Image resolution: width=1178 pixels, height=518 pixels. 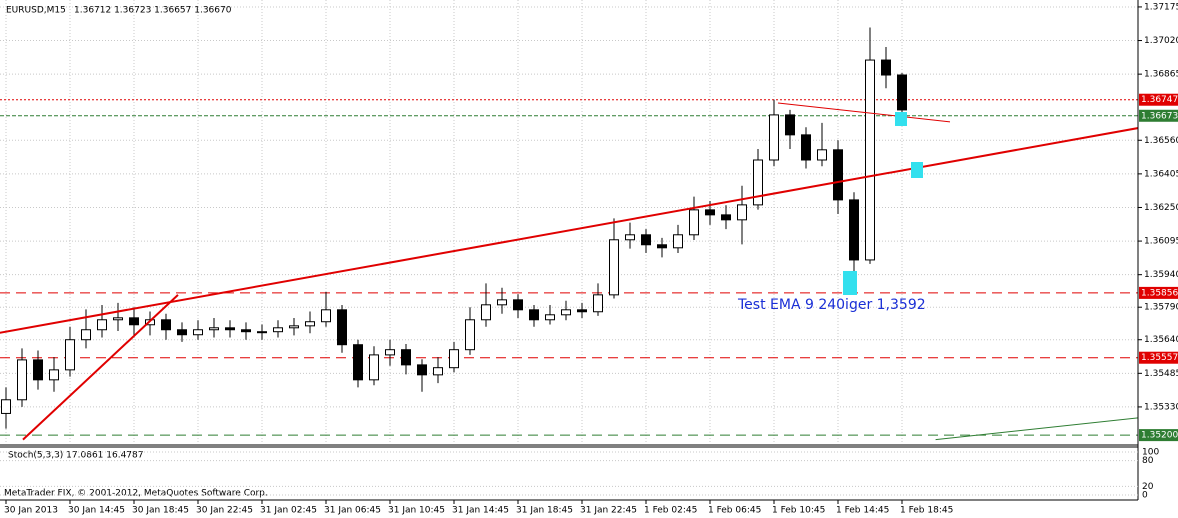 What do you see at coordinates (160, 511) in the screenshot?
I see `x-tick-label: 30 Jan 18:45` at bounding box center [160, 511].